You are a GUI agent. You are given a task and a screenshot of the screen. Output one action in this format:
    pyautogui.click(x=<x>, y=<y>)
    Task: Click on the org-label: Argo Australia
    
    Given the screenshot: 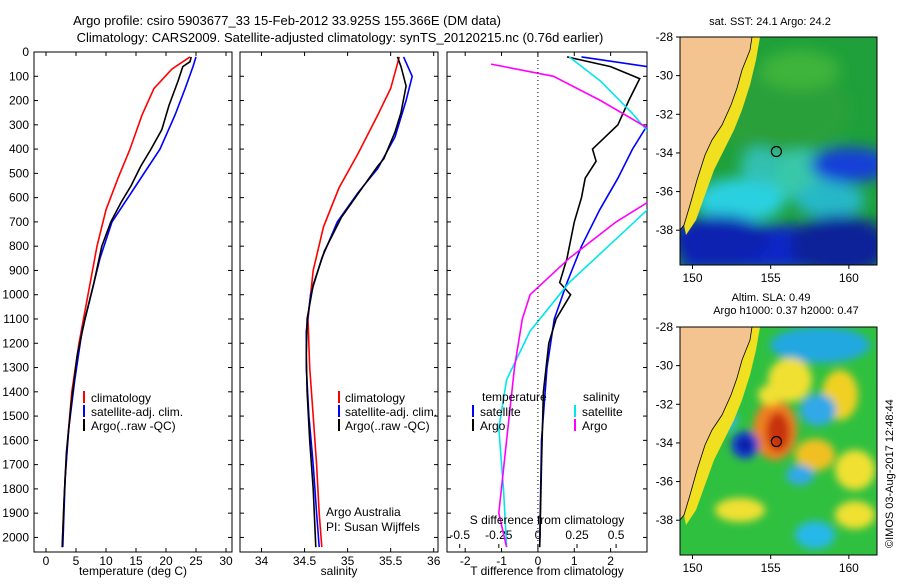 What is the action you would take?
    pyautogui.click(x=363, y=512)
    